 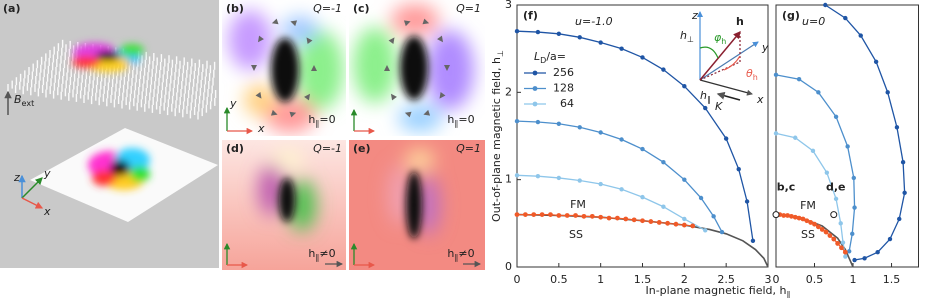 I want to click on field-label-main: B, so click(x=18, y=99).